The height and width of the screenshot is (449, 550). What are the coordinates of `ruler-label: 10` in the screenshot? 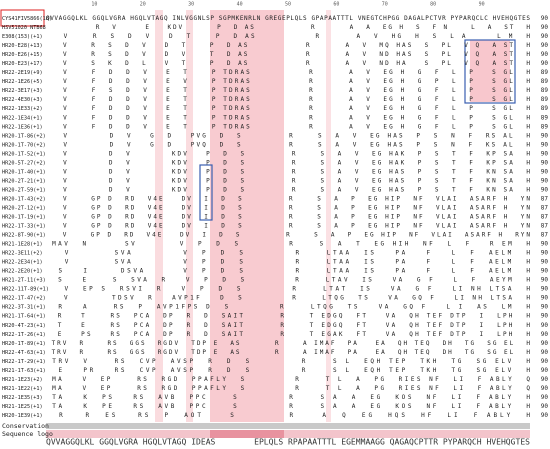 It's located at (94, 5).